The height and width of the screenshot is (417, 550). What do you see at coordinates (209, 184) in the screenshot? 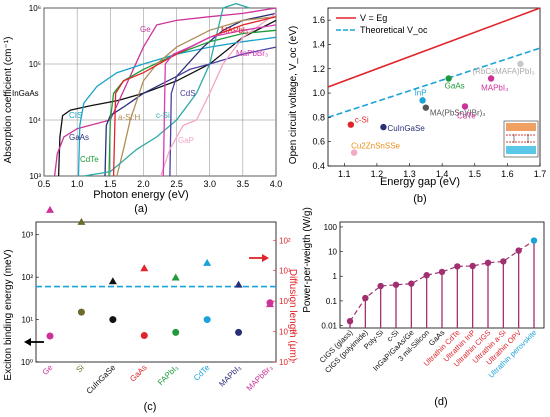
I see `panel-a-x-tick-label: 3.0` at bounding box center [209, 184].